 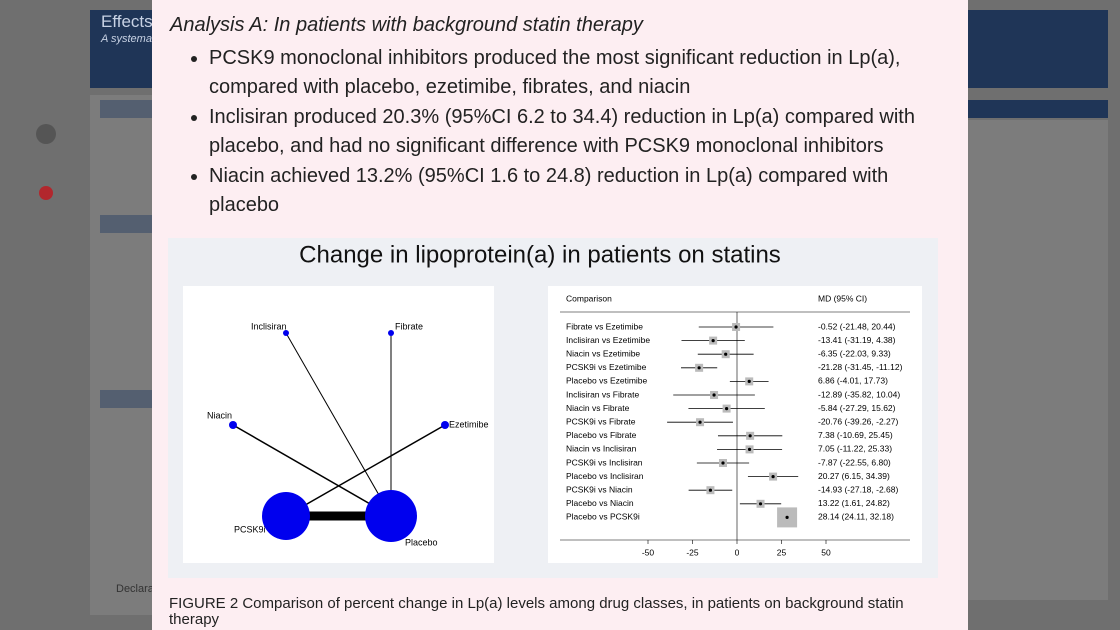 What do you see at coordinates (604, 462) in the screenshot?
I see `row-label: PCSK9i vs Inclisiran` at bounding box center [604, 462].